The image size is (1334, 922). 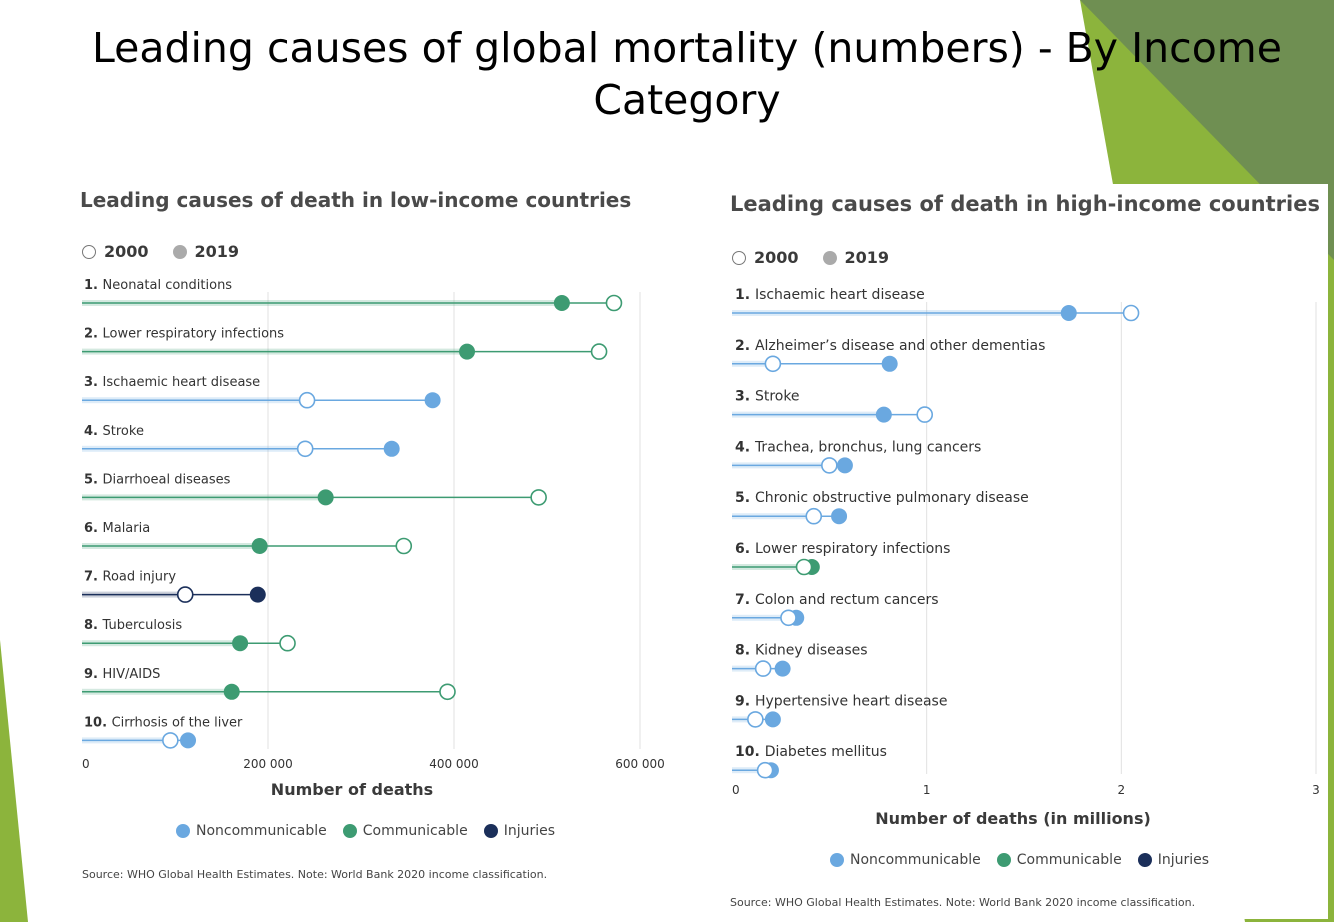 I want to click on legend-2019-label: 2019, so click(x=217, y=251).